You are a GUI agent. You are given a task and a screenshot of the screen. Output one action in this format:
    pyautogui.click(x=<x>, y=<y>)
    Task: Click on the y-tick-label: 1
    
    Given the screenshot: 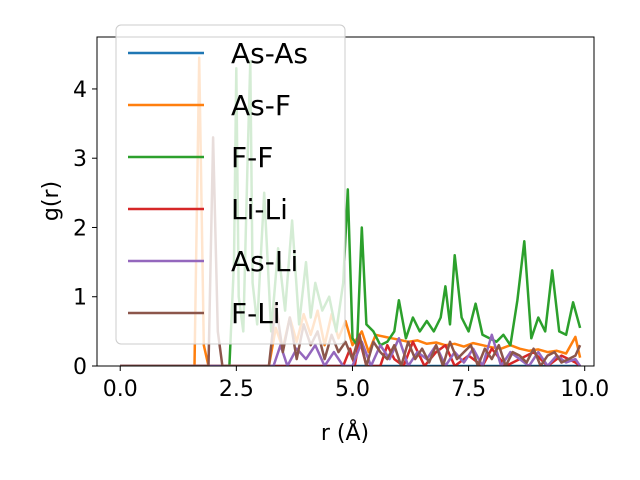 What is the action you would take?
    pyautogui.click(x=80, y=298)
    